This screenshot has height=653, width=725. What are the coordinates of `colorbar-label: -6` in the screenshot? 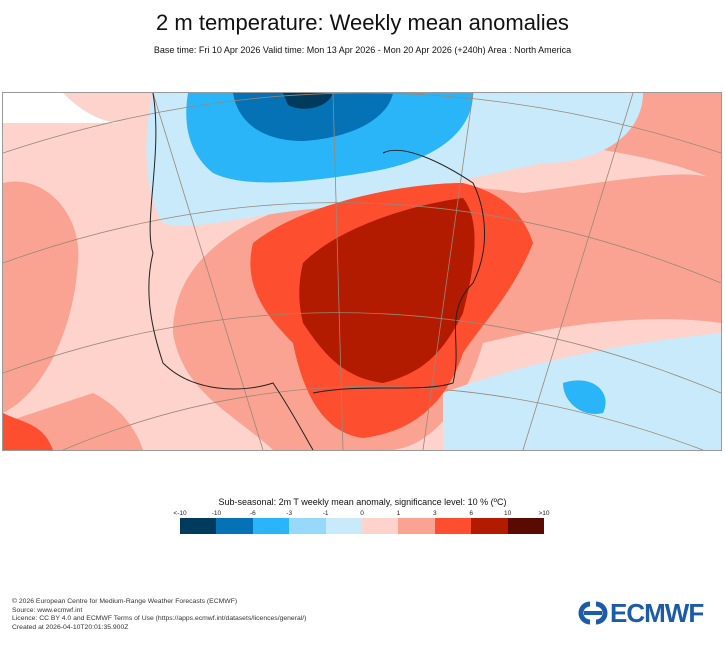 It's located at (252, 513).